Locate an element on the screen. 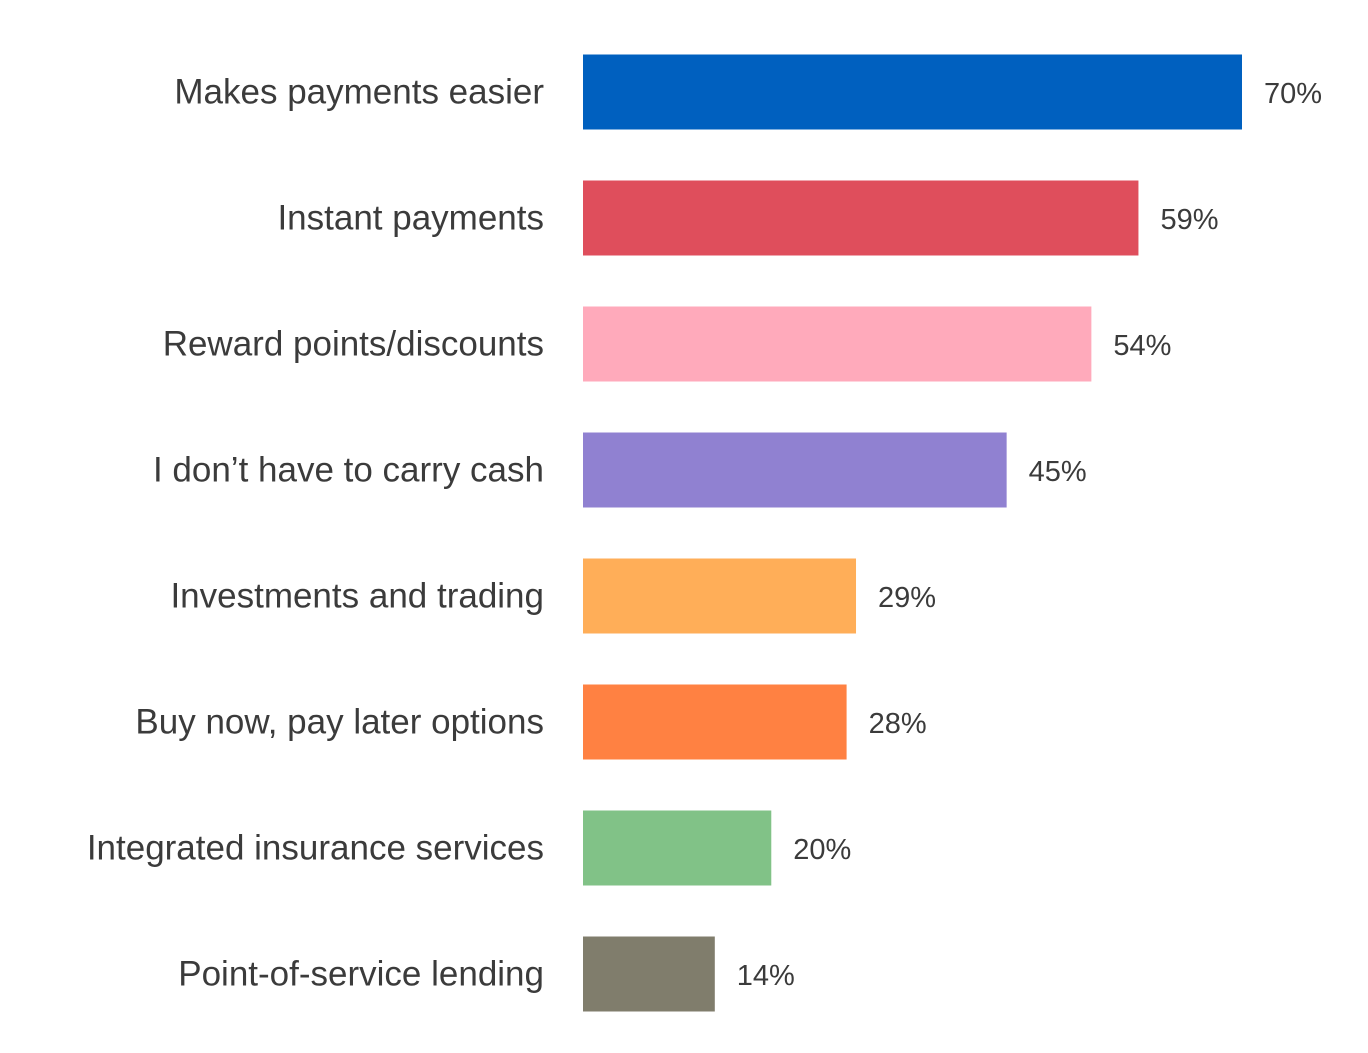  bar-row: Buy now, pay later options 28% is located at coordinates (531, 722).